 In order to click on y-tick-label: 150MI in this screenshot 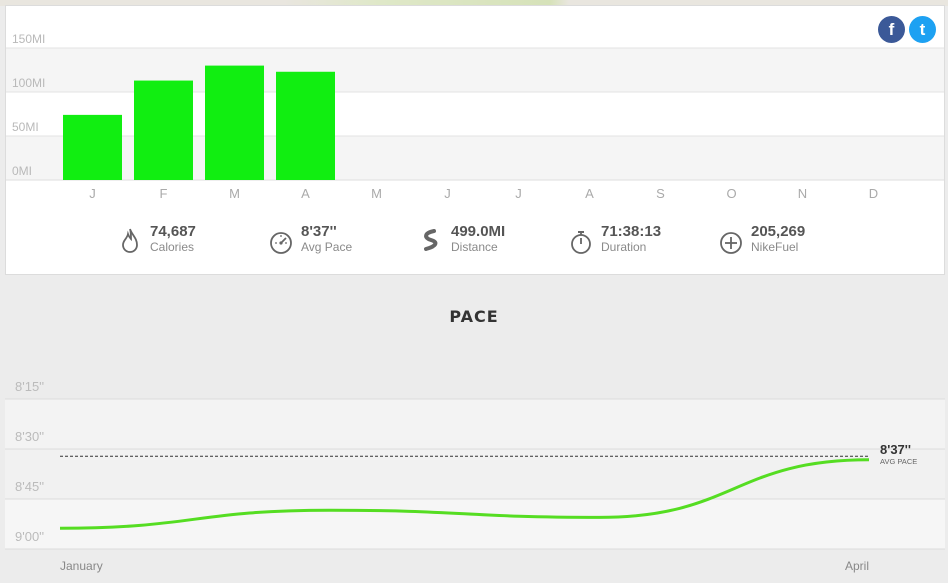, I will do `click(28, 39)`.